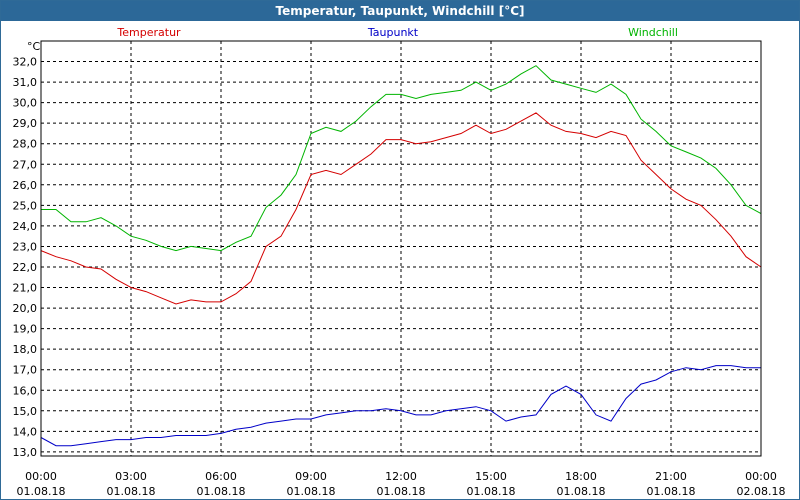  Describe the element at coordinates (25, 267) in the screenshot. I see `y-tick-label: 22,0` at that location.